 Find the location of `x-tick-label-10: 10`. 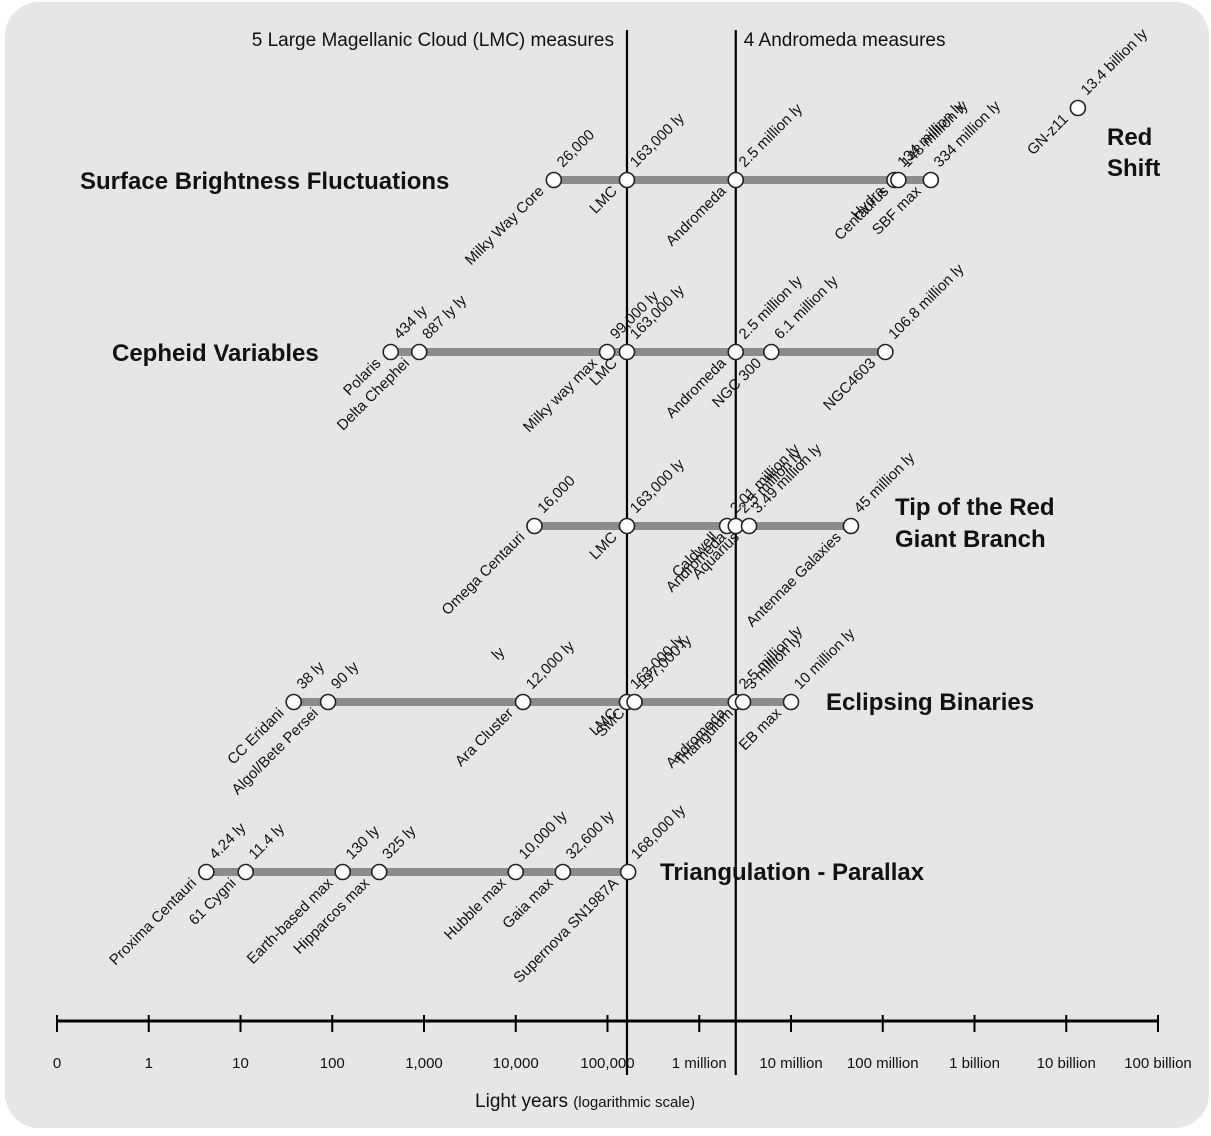

x-tick-label-10: 10 is located at coordinates (240, 1063).